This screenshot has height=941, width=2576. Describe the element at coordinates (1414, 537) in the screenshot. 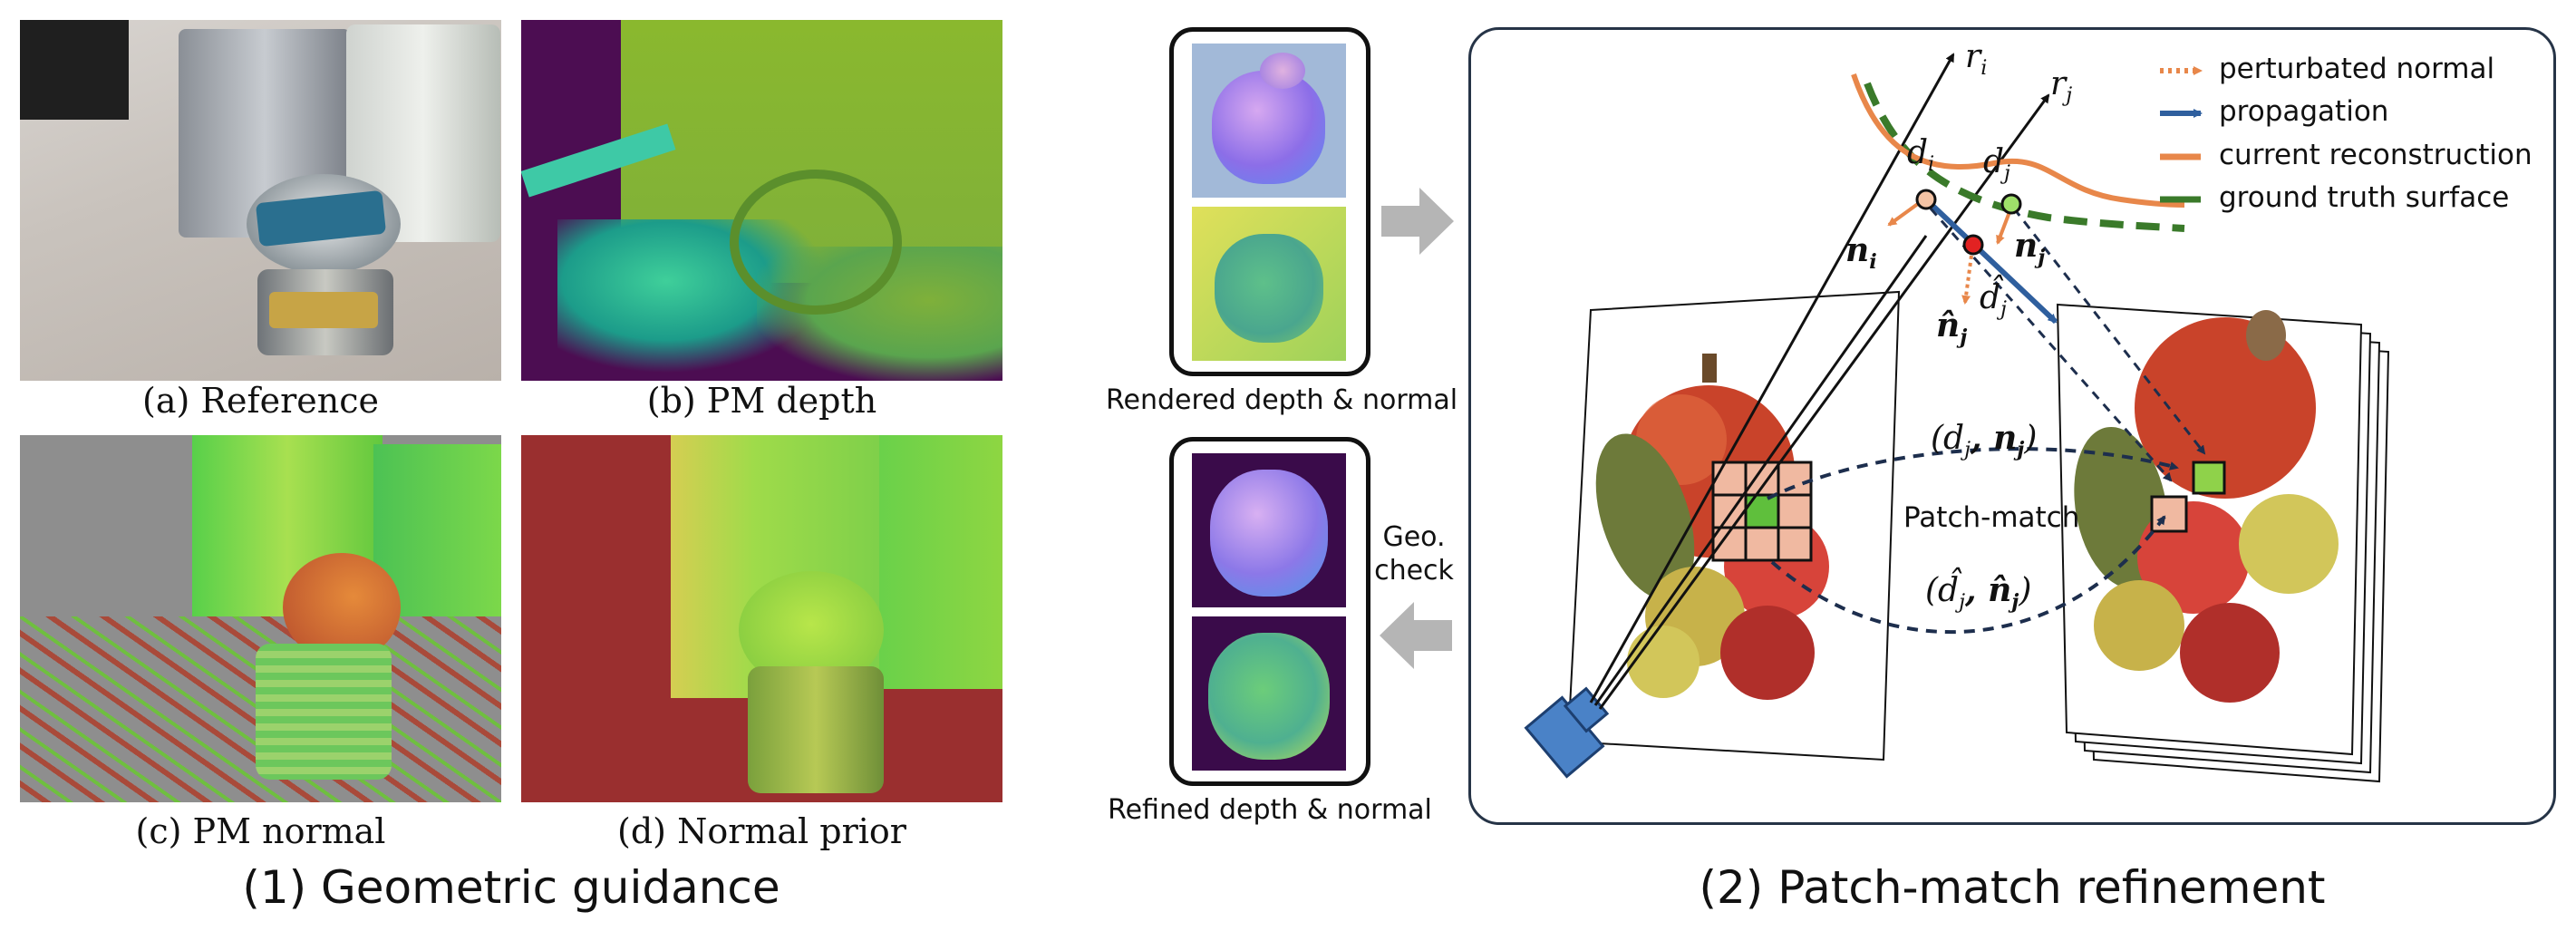

I see `geo-check-line1: Geo.` at that location.